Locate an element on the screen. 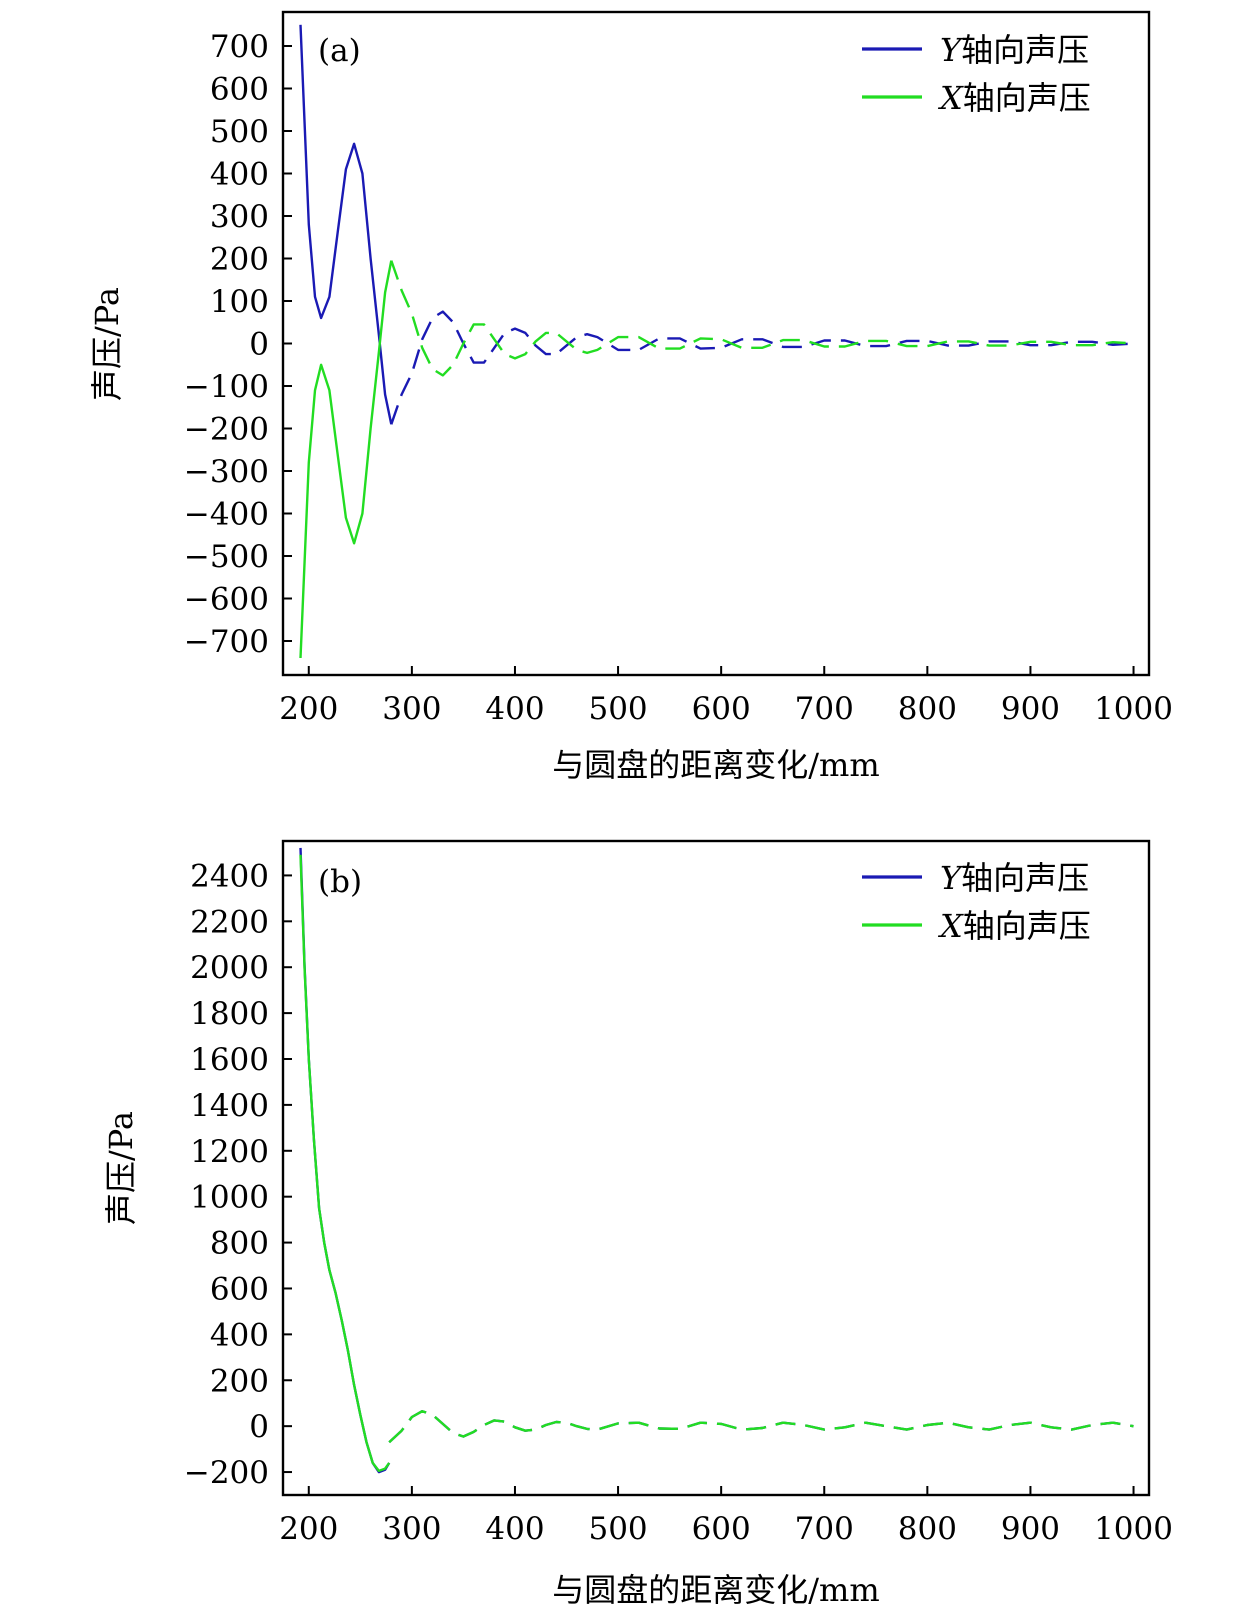 This screenshot has height=1622, width=1260. panel-a-y-tick-label: 0 is located at coordinates (259, 345).